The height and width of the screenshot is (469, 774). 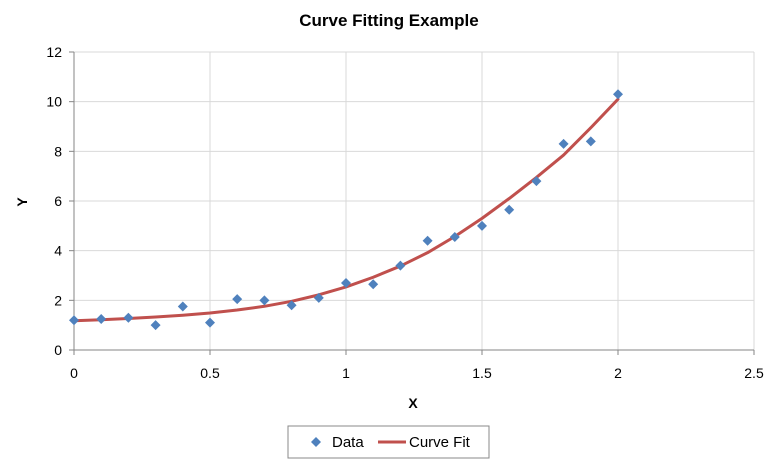 I want to click on legend-data-label: Data, so click(x=348, y=442).